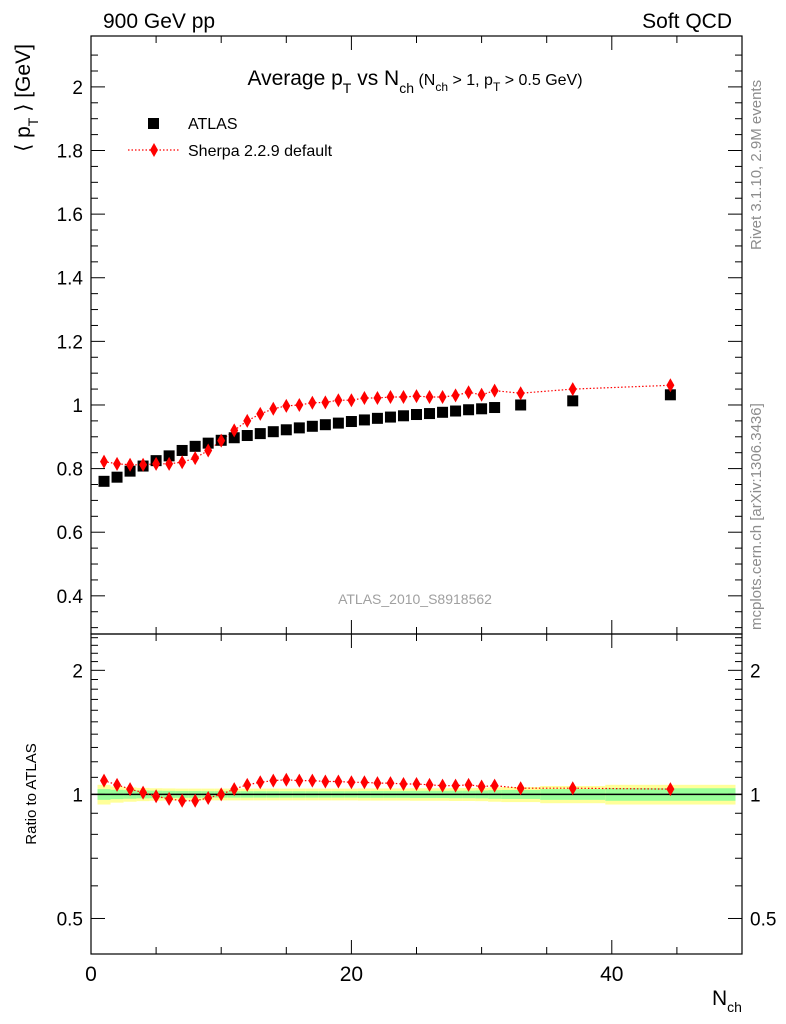 The width and height of the screenshot is (786, 1024). I want to click on sherpa-line, so click(387, 425).